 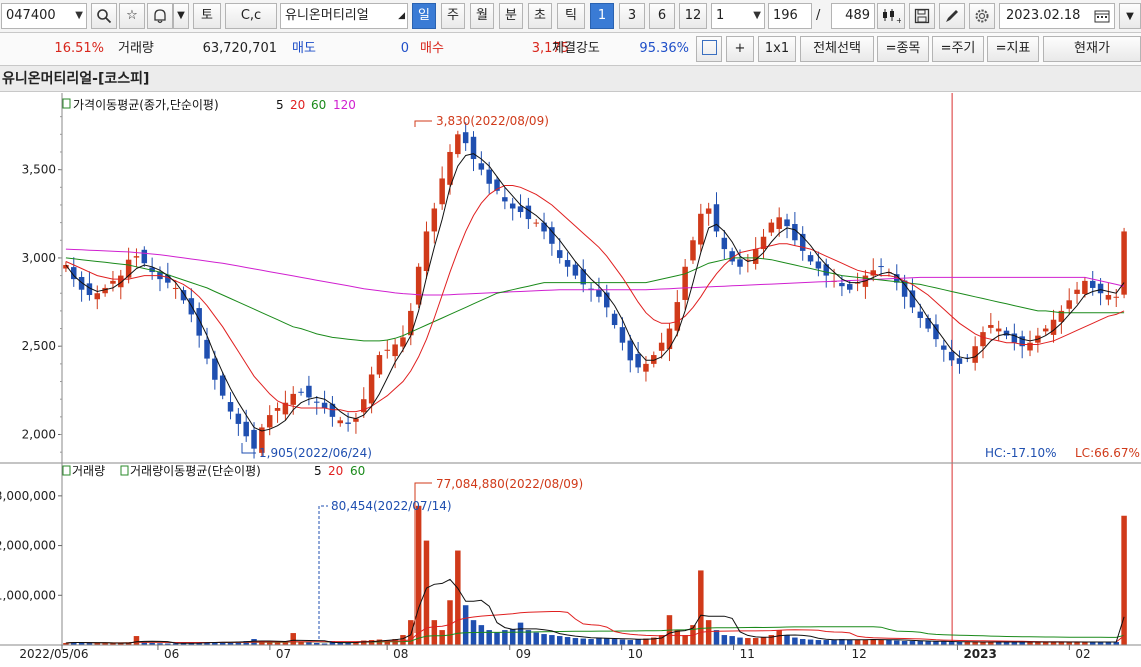 What do you see at coordinates (720, 15) in the screenshot?
I see `period-select-value: 1` at bounding box center [720, 15].